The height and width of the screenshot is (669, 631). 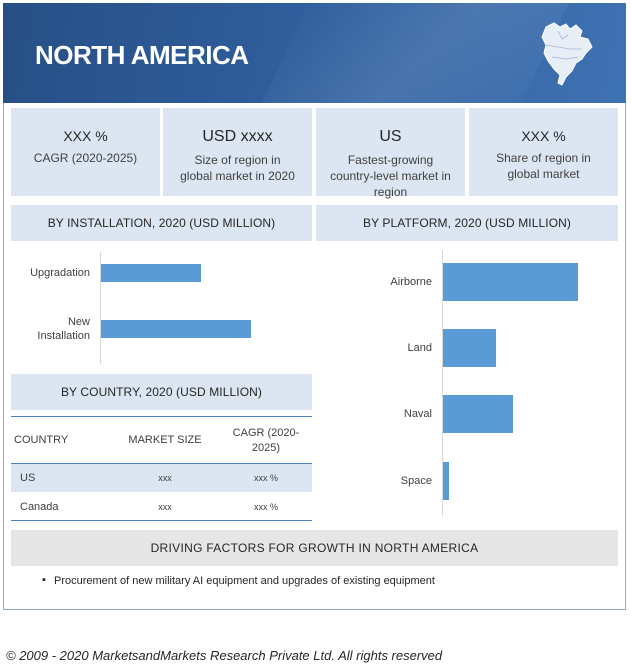 I want to click on col-header-market-size: MARKET SIZE, so click(x=165, y=440).